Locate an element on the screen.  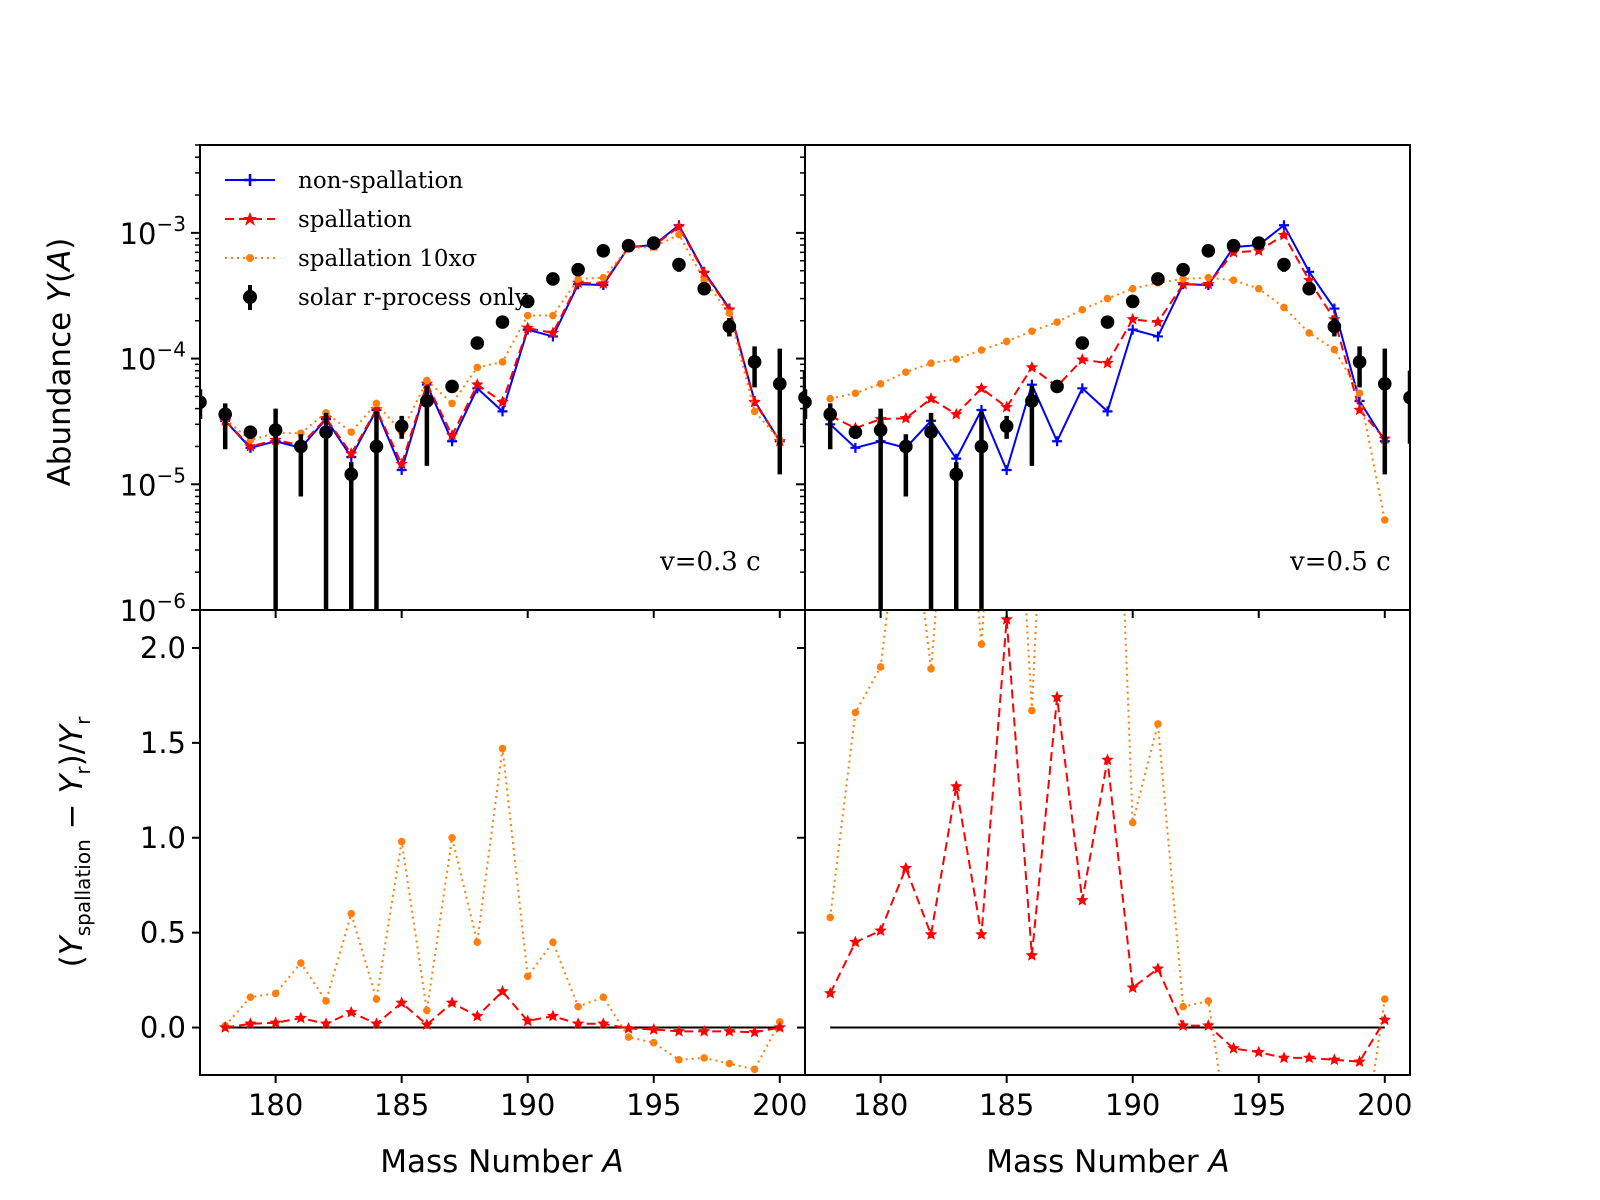
series-line-non-spallation is located at coordinates (1107, 348).